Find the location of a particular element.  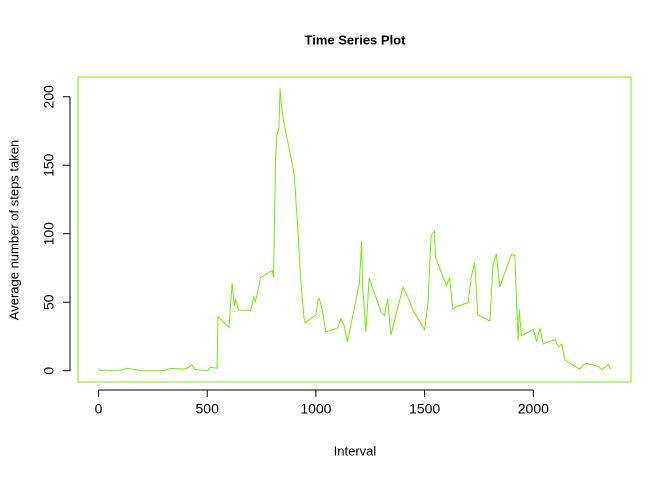

y-tick-label: 200 is located at coordinates (49, 97).